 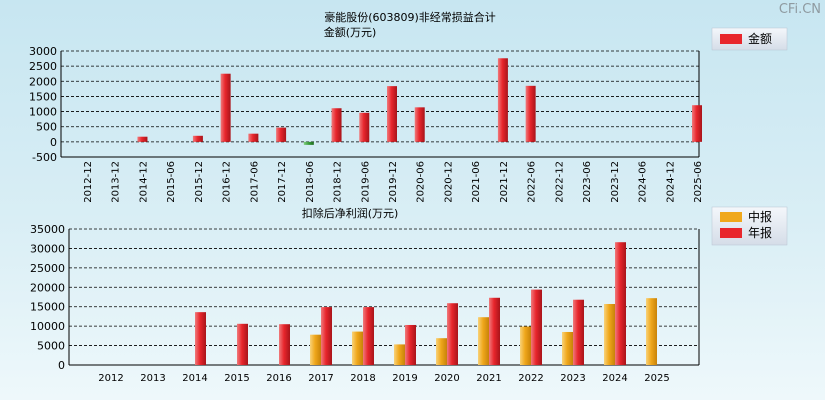 What do you see at coordinates (47, 248) in the screenshot?
I see `y-tick-label: 30000` at bounding box center [47, 248].